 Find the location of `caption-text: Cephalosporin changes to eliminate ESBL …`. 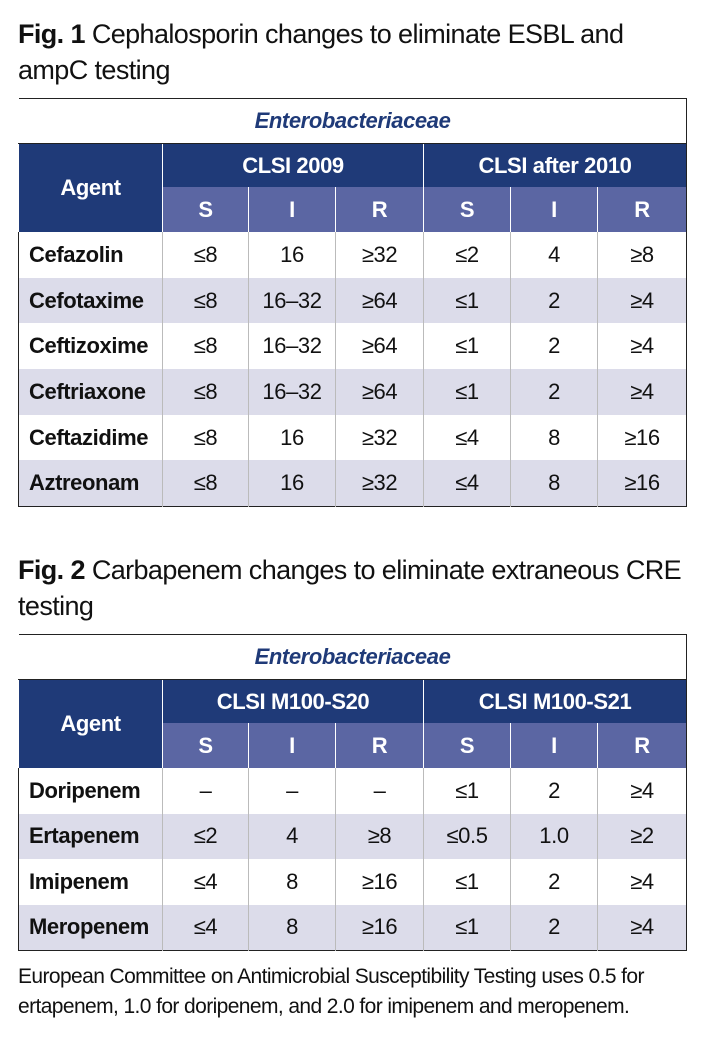

caption-text: Cephalosporin changes to eliminate ESBL … is located at coordinates (321, 52).